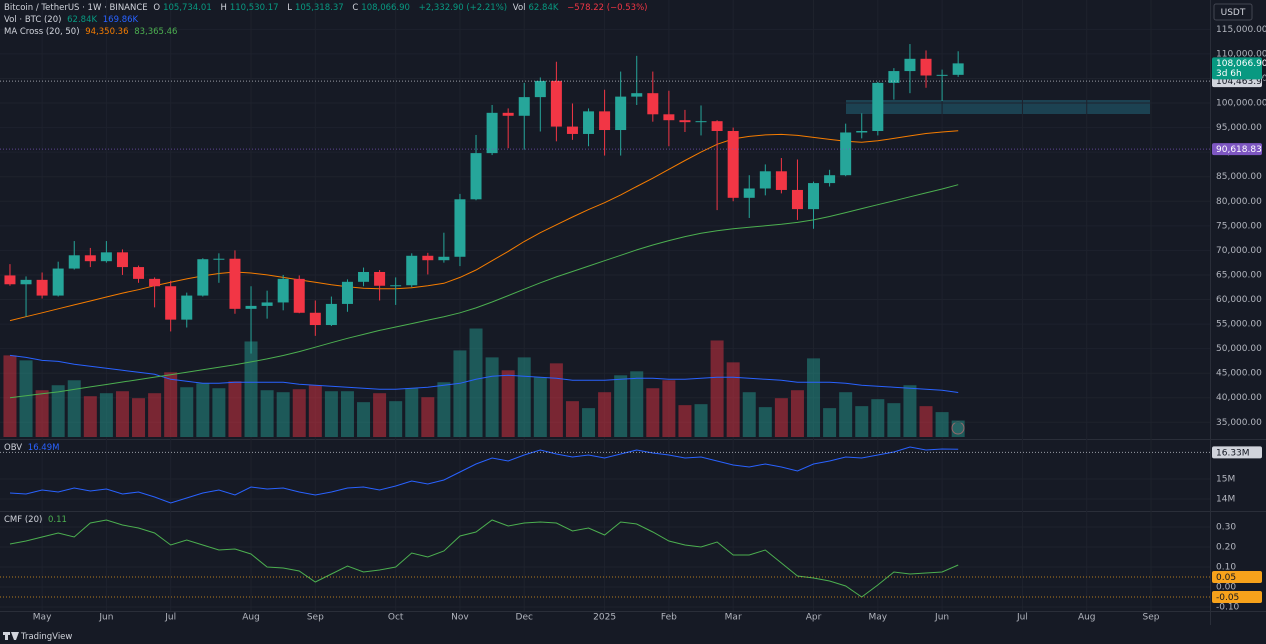 This screenshot has width=1266, height=644. Describe the element at coordinates (76, 8) in the screenshot. I see `symbol: Bitcoin / TetherUS · 1W · BINANCE` at that location.